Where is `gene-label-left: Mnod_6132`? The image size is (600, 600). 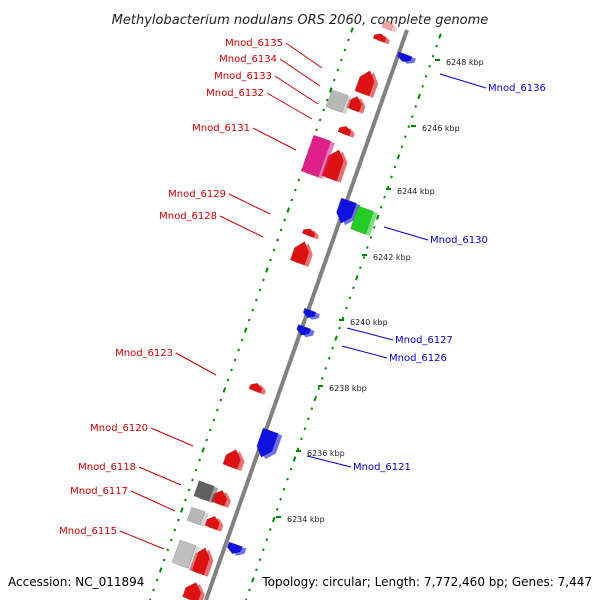 gene-label-left: Mnod_6132 is located at coordinates (235, 93).